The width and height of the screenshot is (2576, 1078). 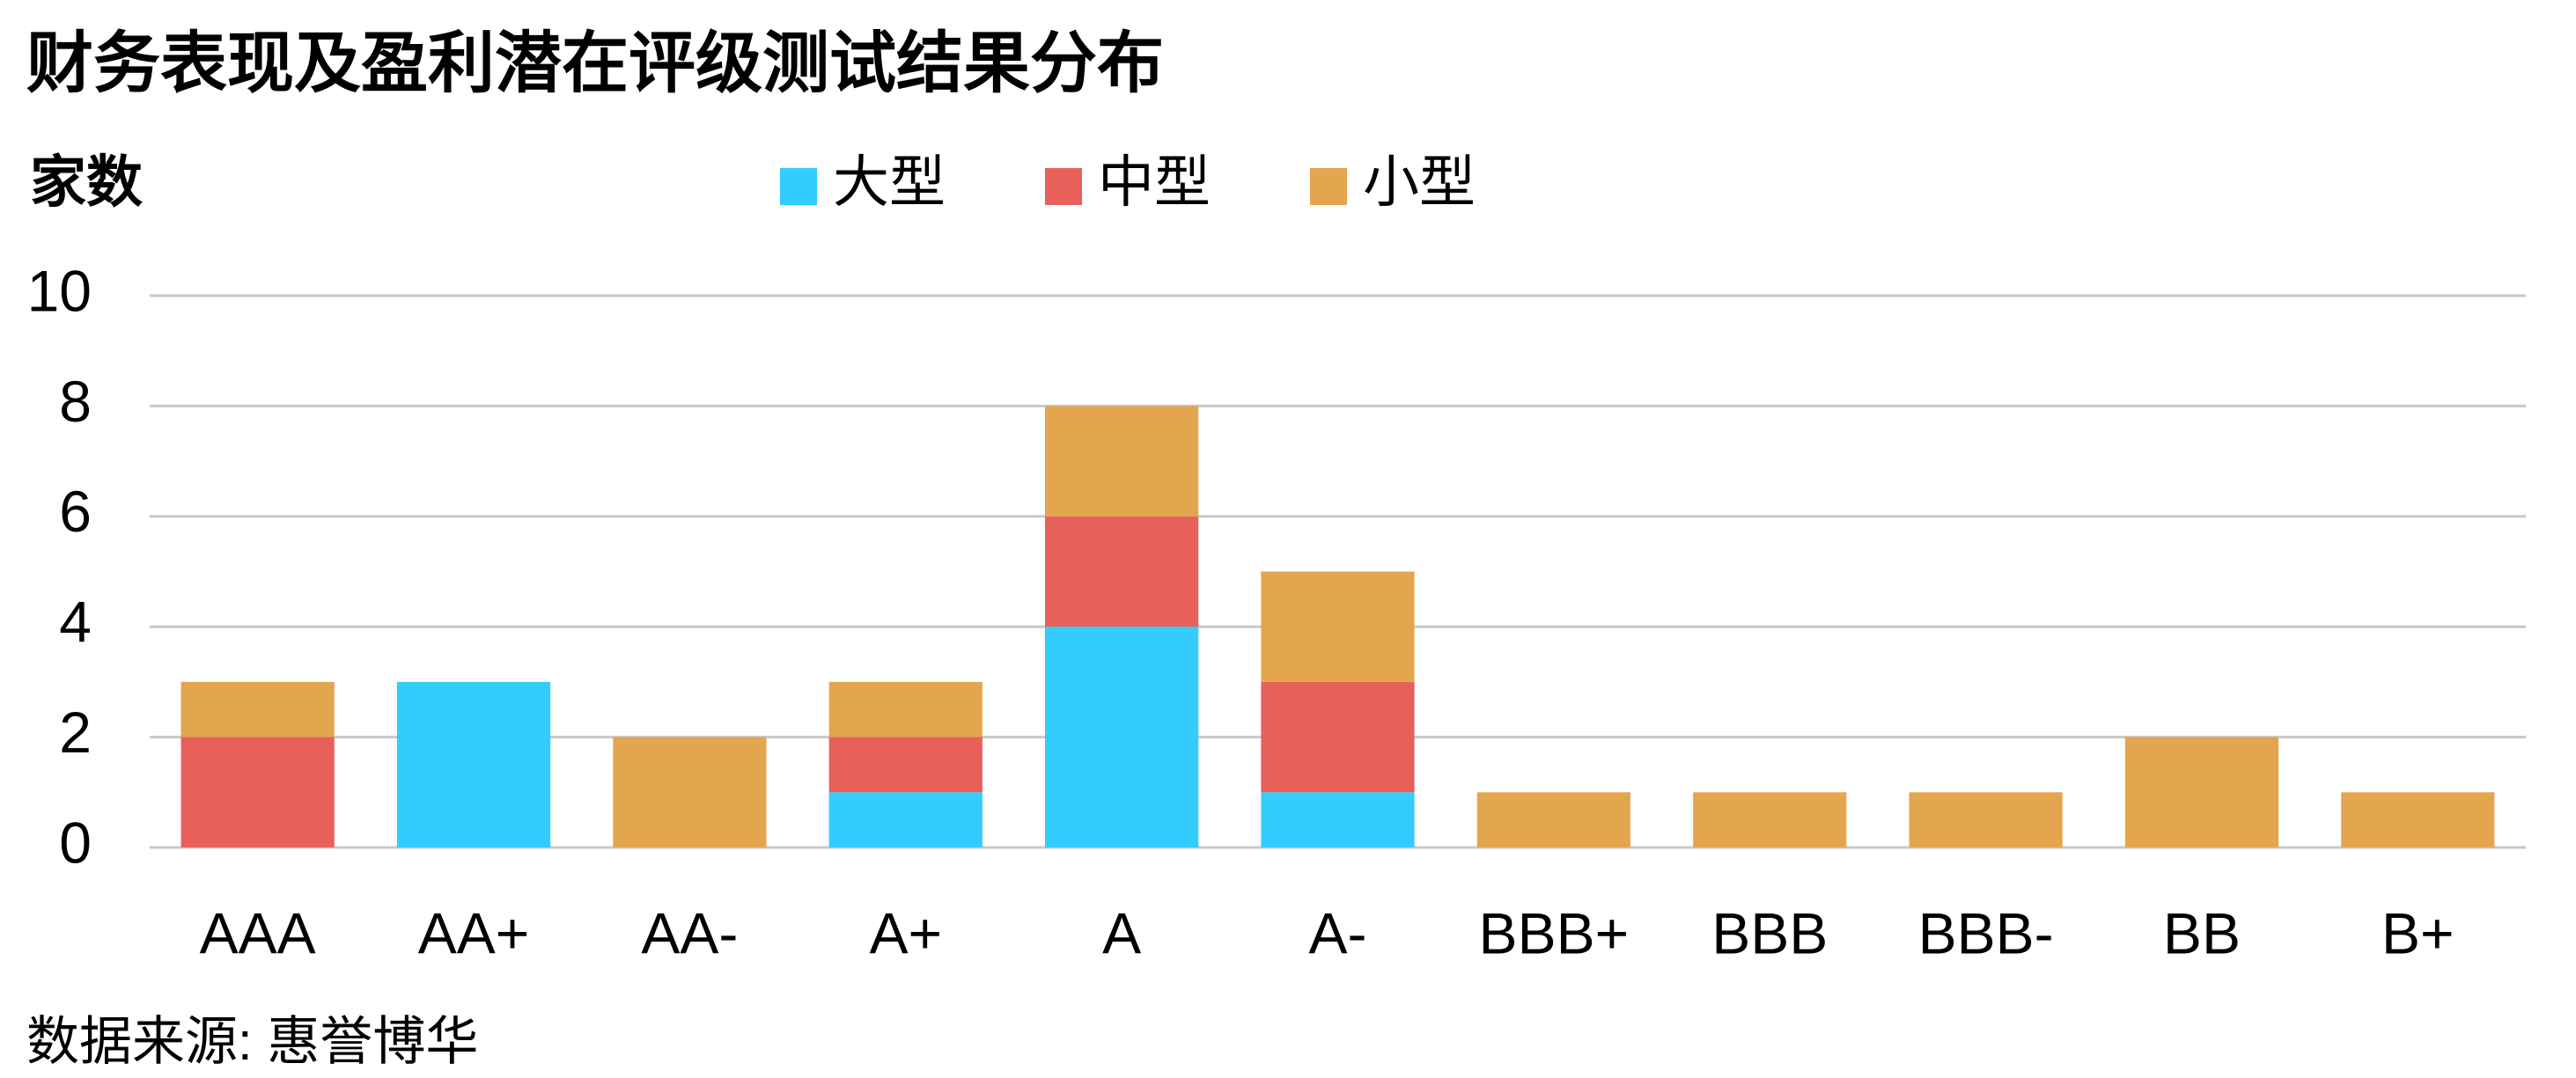 What do you see at coordinates (595, 64) in the screenshot?
I see `chart-title: 财务表现及盈利潜在评级测试结果分布` at bounding box center [595, 64].